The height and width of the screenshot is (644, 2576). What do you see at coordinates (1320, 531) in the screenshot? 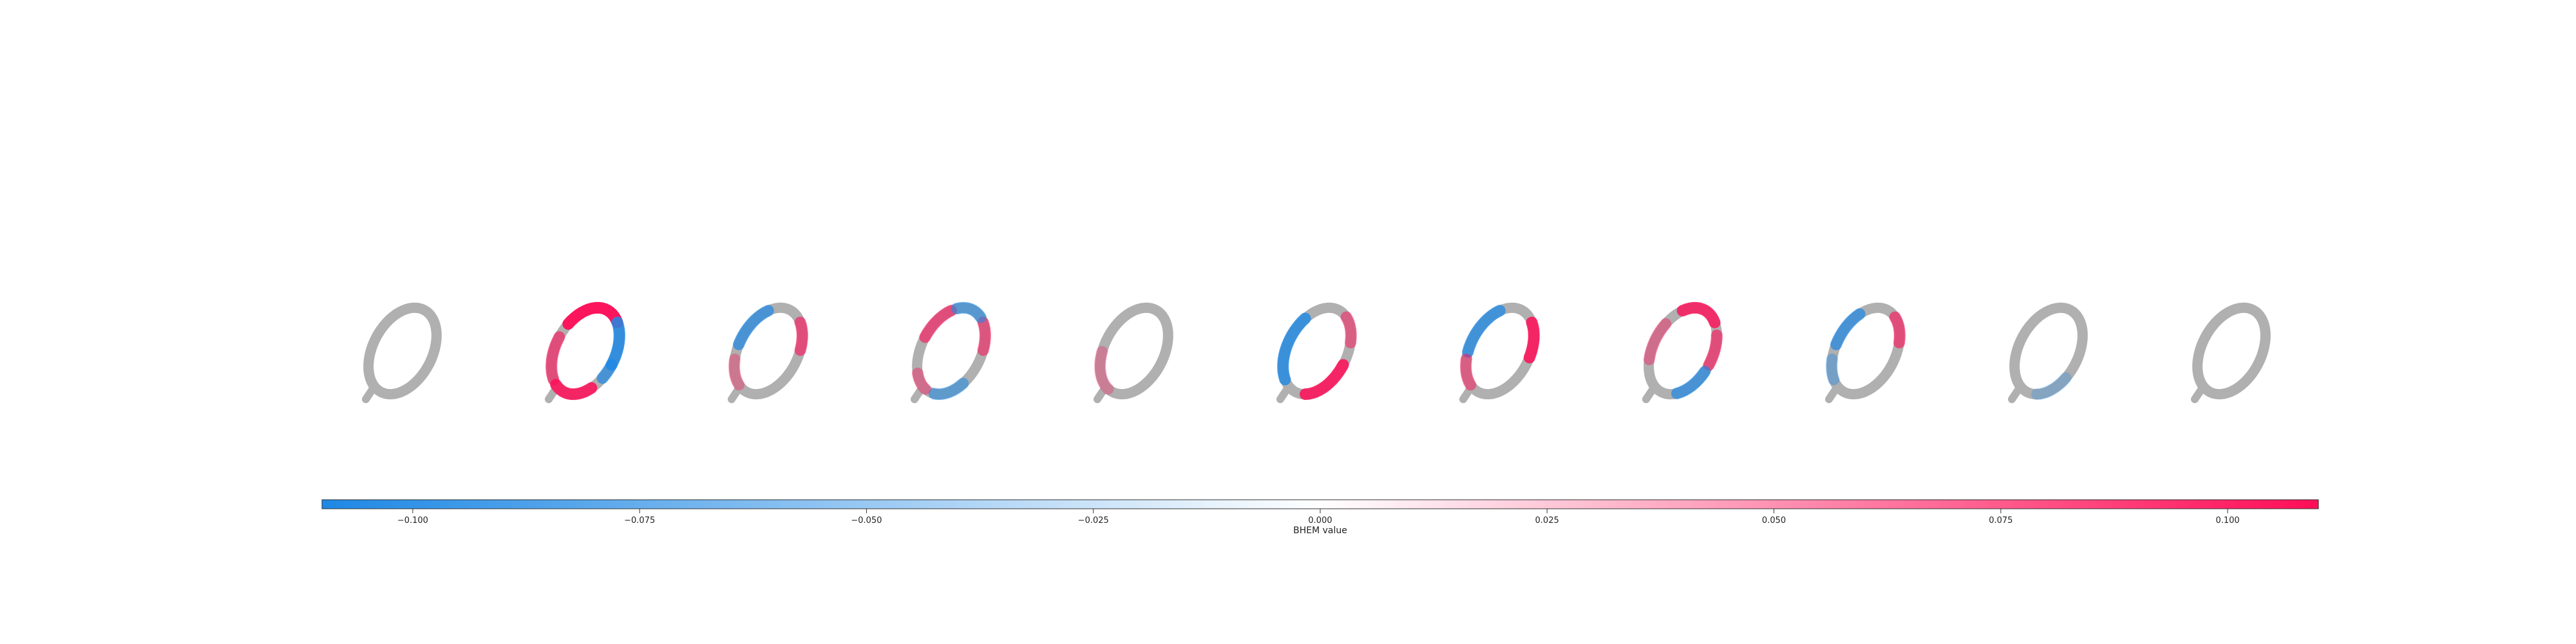
I see `colorbar-axis-label: BHEM value` at bounding box center [1320, 531].